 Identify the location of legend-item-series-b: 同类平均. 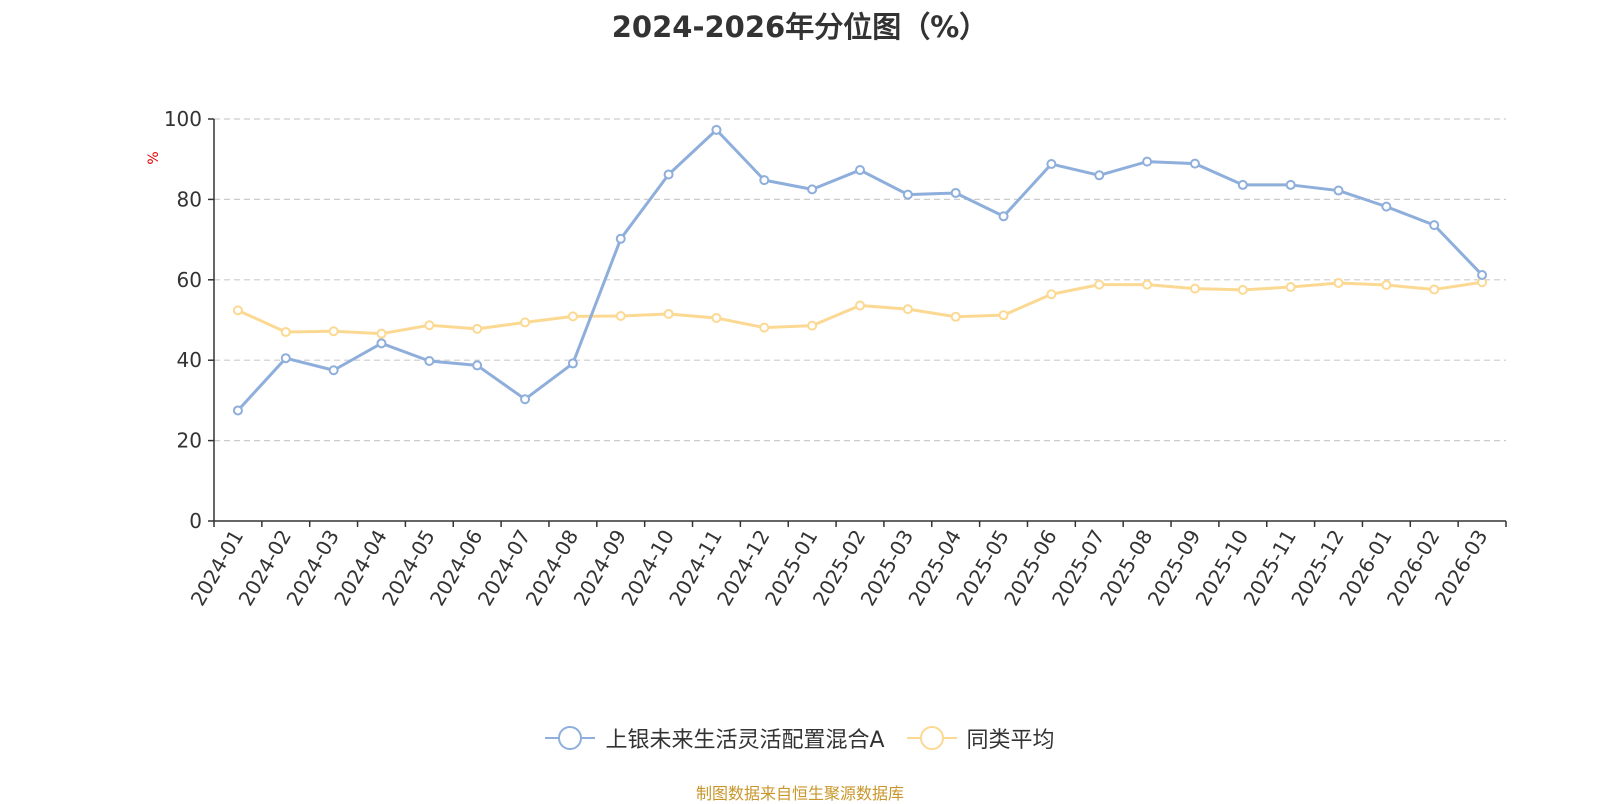
(980, 738).